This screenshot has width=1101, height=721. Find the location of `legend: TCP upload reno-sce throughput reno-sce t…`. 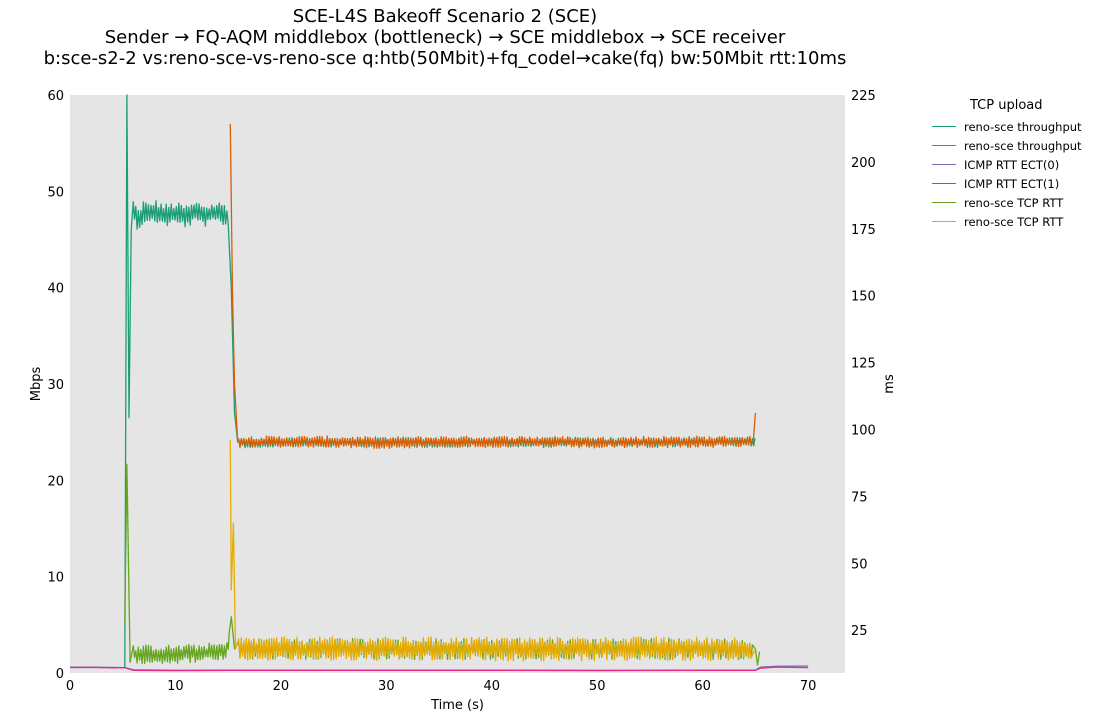

legend: TCP upload reno-sce throughput reno-sce t… is located at coordinates (1007, 164).